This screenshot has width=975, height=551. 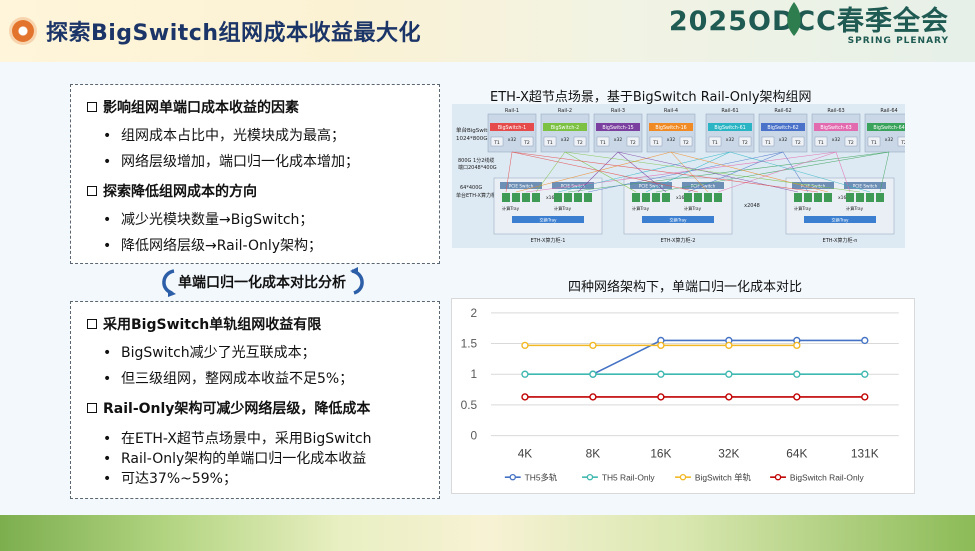 I want to click on diagram-title: ETH-X超节点场景，基于BigSwitch Rail-Only架构组网, so click(x=651, y=97).